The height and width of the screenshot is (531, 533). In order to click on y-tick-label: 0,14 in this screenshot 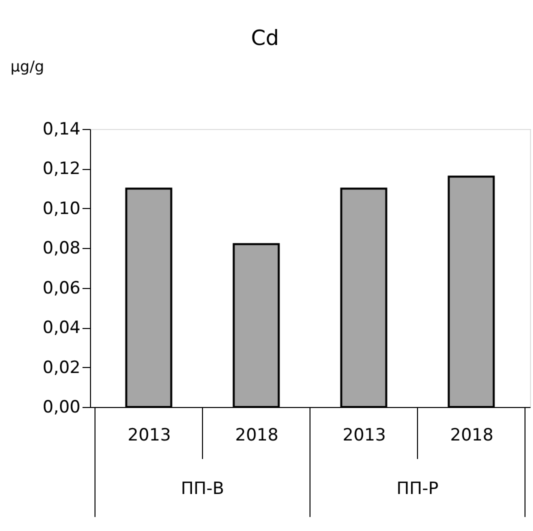, I will do `click(61, 130)`.